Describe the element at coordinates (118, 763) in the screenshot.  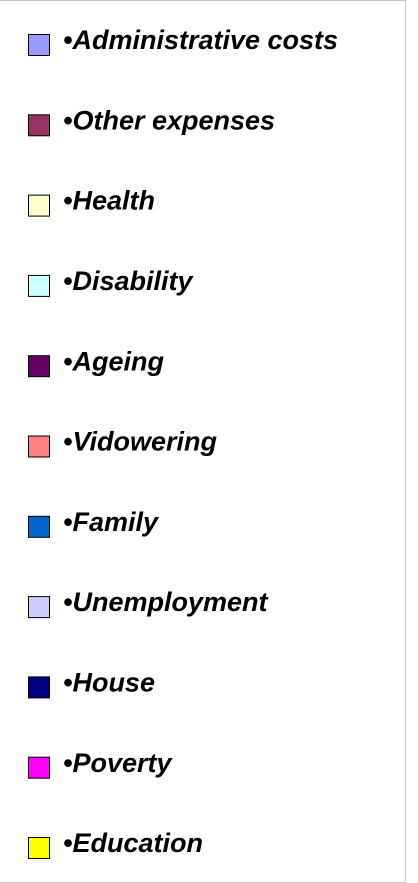
I see `legend-label: •Poverty` at that location.